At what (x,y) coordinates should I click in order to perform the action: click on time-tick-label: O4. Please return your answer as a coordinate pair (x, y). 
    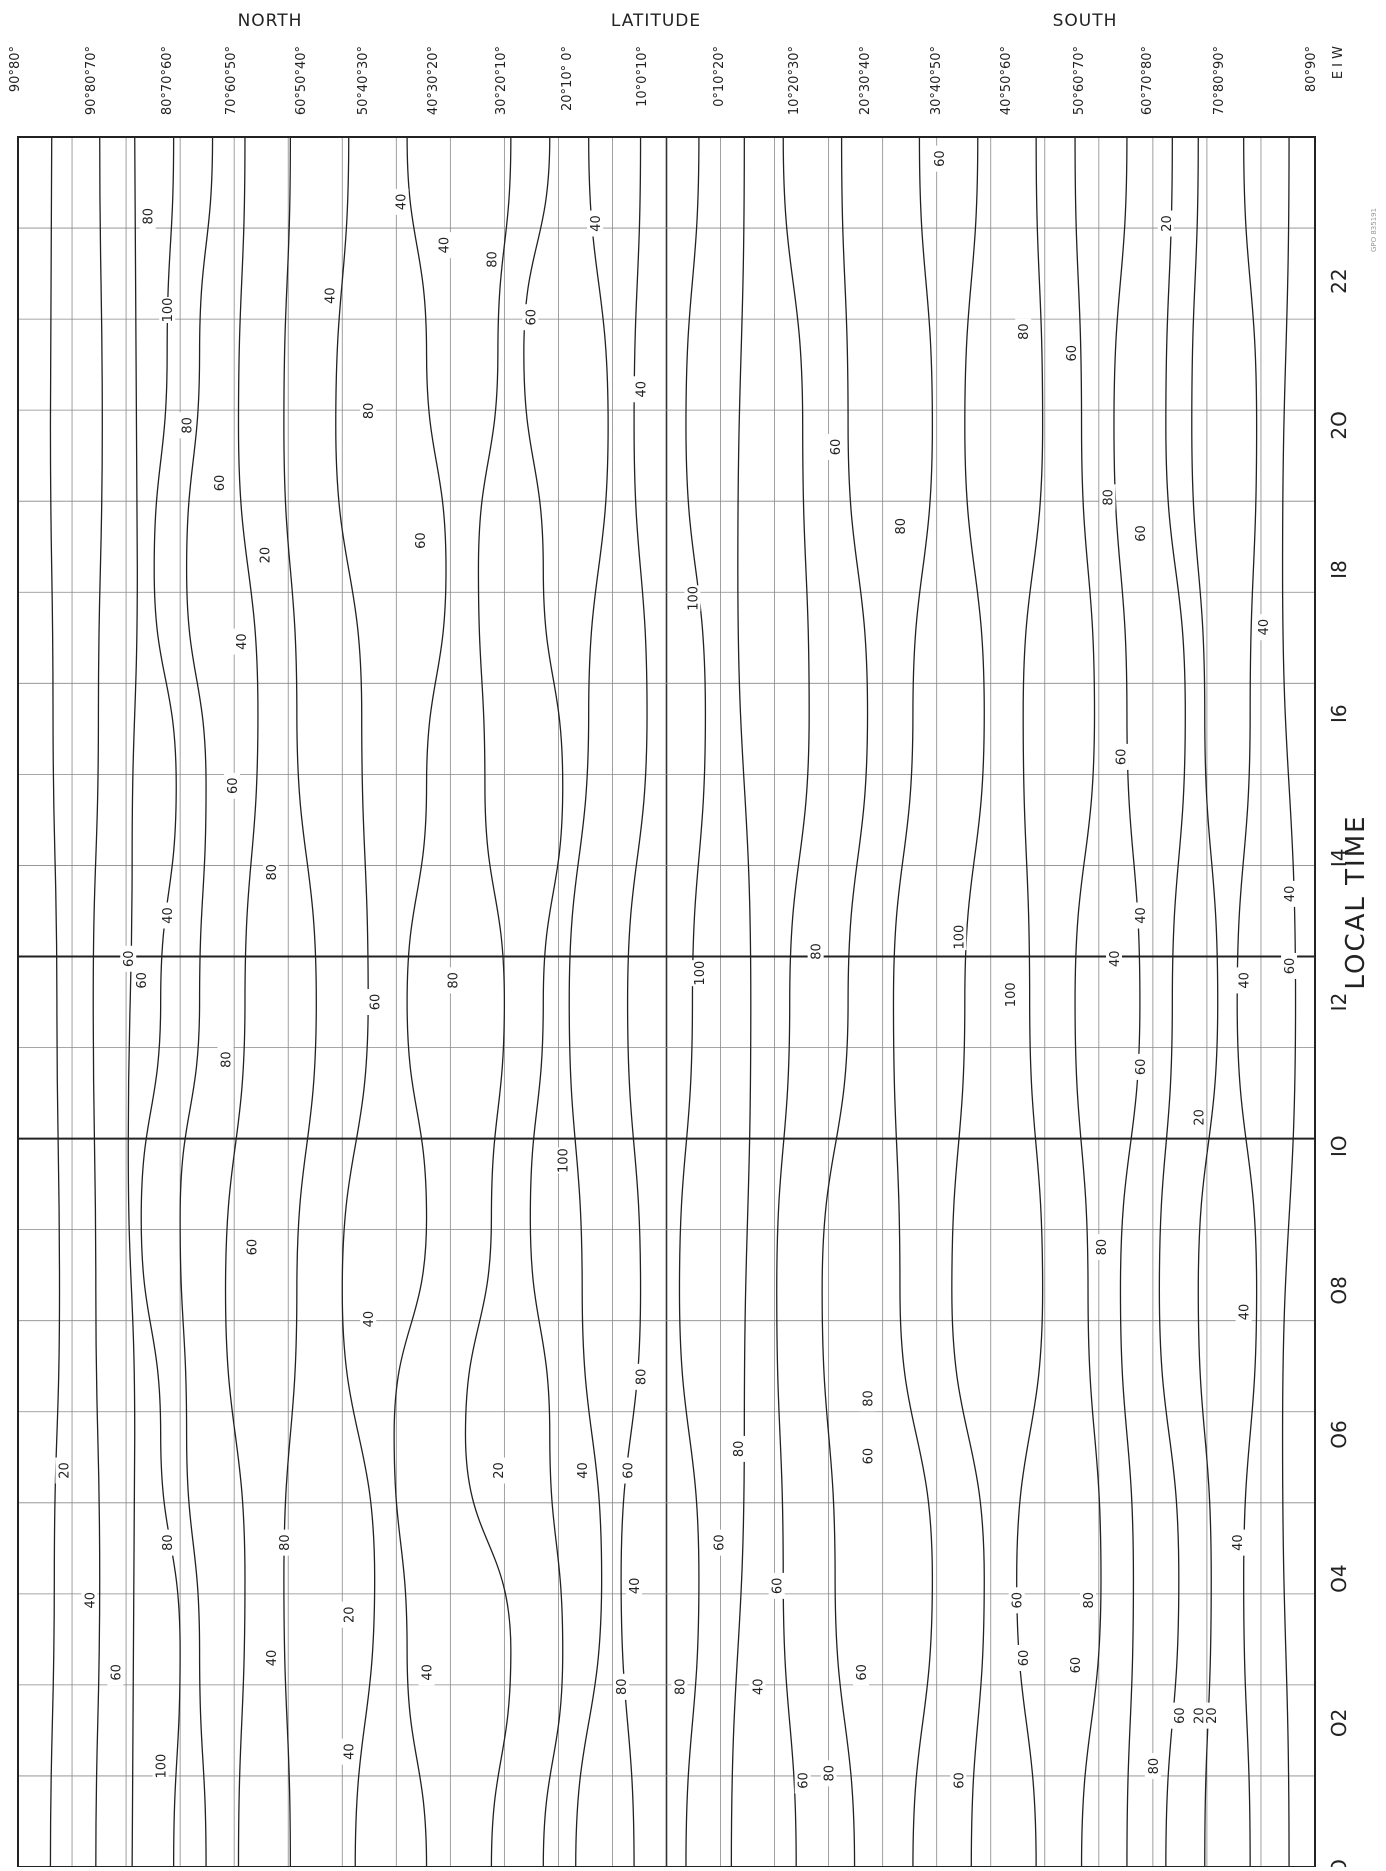
    Looking at the image, I should click on (1339, 1578).